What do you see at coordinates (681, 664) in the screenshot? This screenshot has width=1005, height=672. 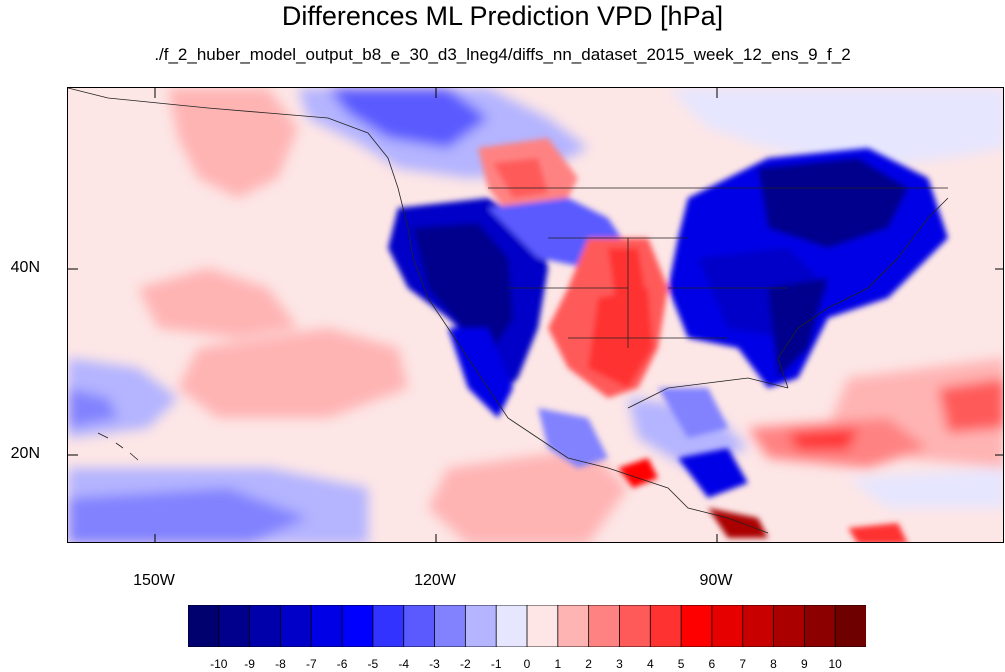 I see `colorbar-tick-label: 5` at bounding box center [681, 664].